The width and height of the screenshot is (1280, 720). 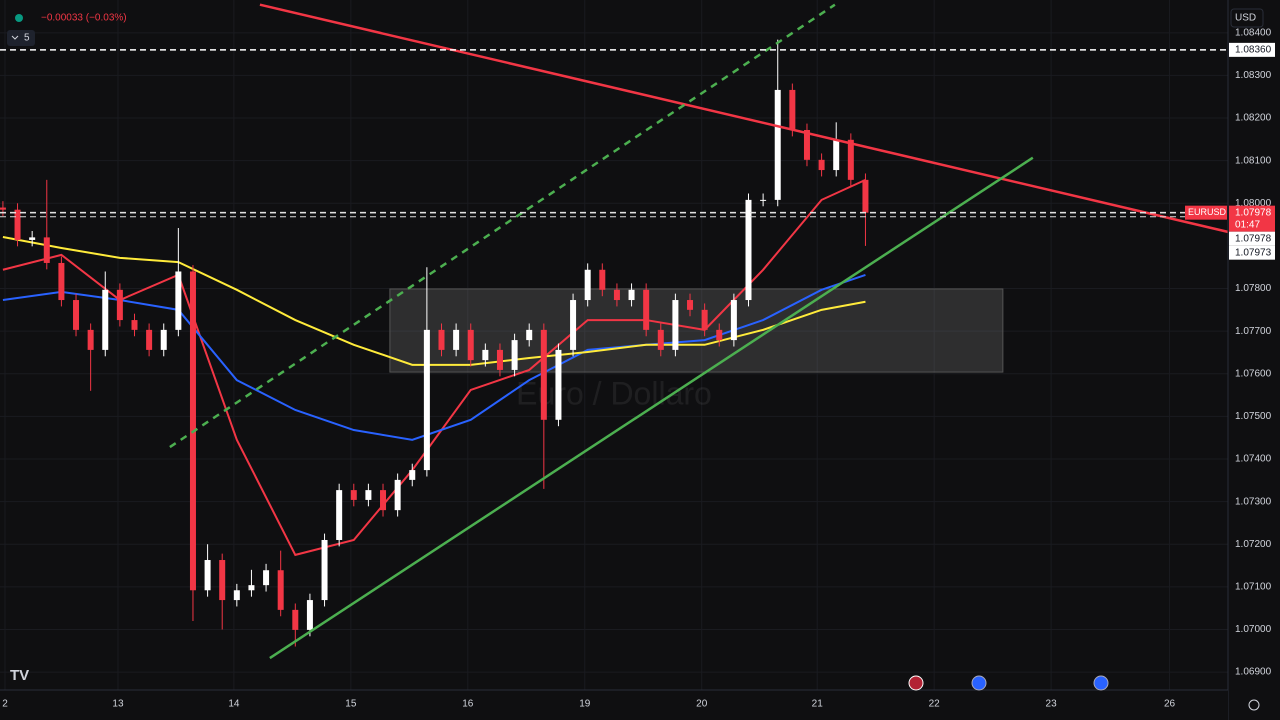 I want to click on x-tick-label: 13, so click(x=118, y=704).